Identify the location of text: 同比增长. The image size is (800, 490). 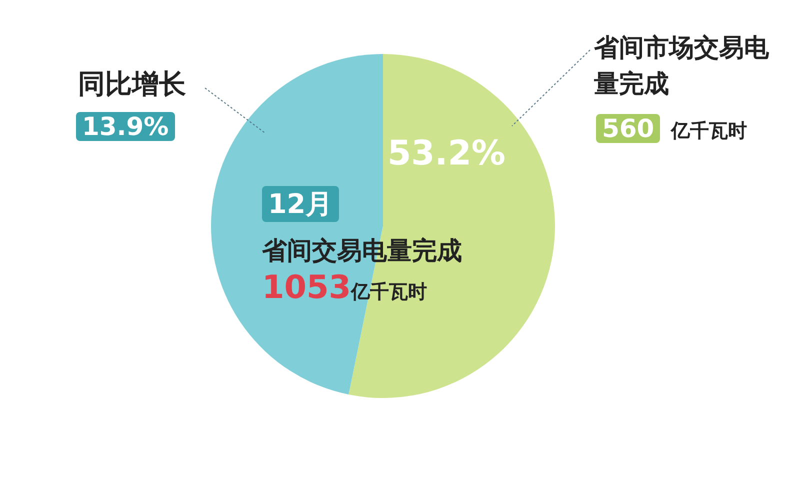
(132, 85).